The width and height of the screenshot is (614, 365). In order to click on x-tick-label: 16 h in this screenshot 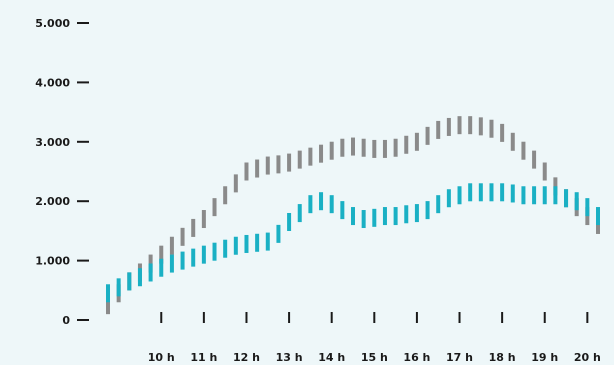, I will do `click(416, 357)`.